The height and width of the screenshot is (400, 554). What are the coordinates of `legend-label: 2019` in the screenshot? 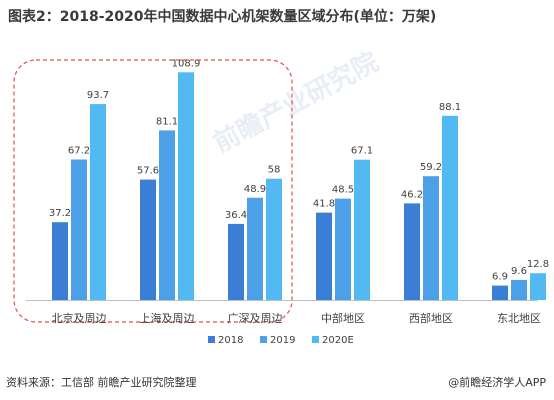 It's located at (282, 340).